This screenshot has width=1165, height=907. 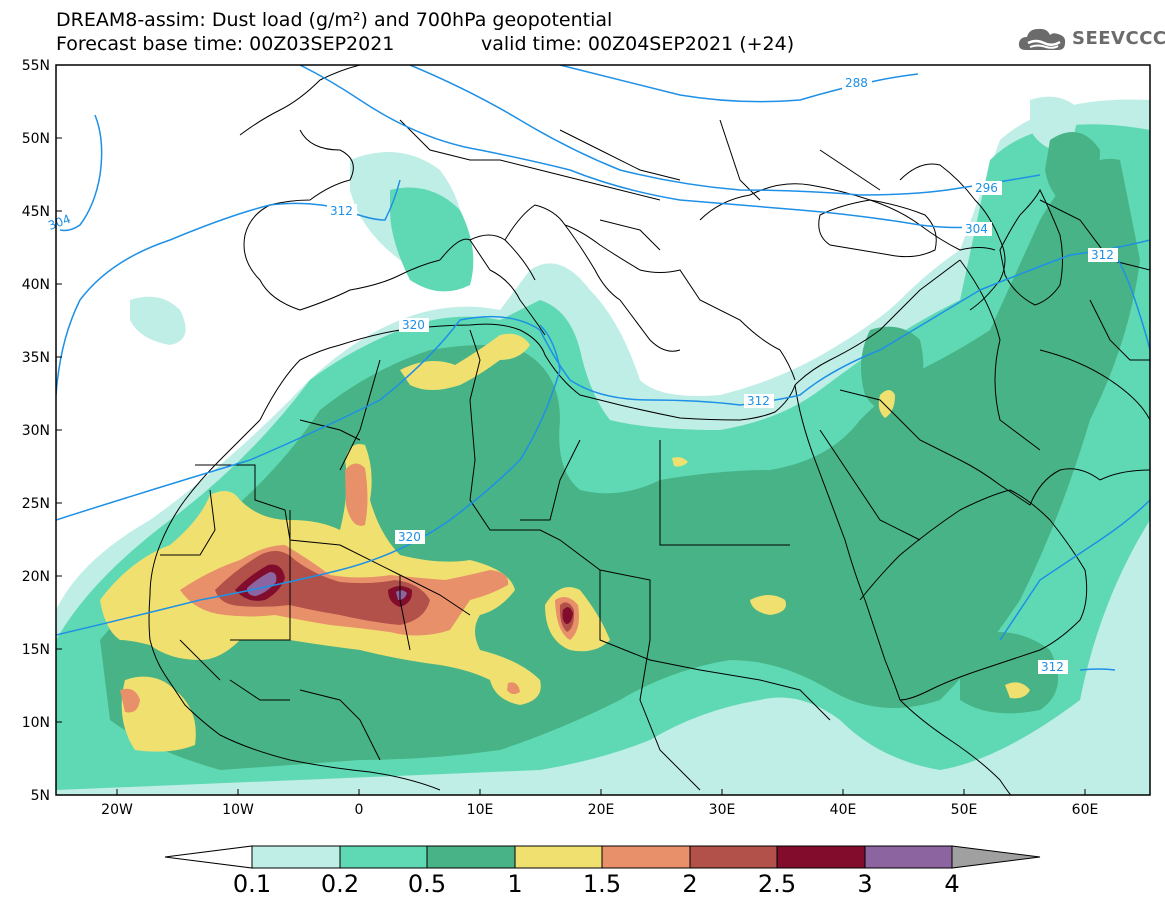 What do you see at coordinates (856, 83) in the screenshot?
I see `contour-label-288: 288` at bounding box center [856, 83].